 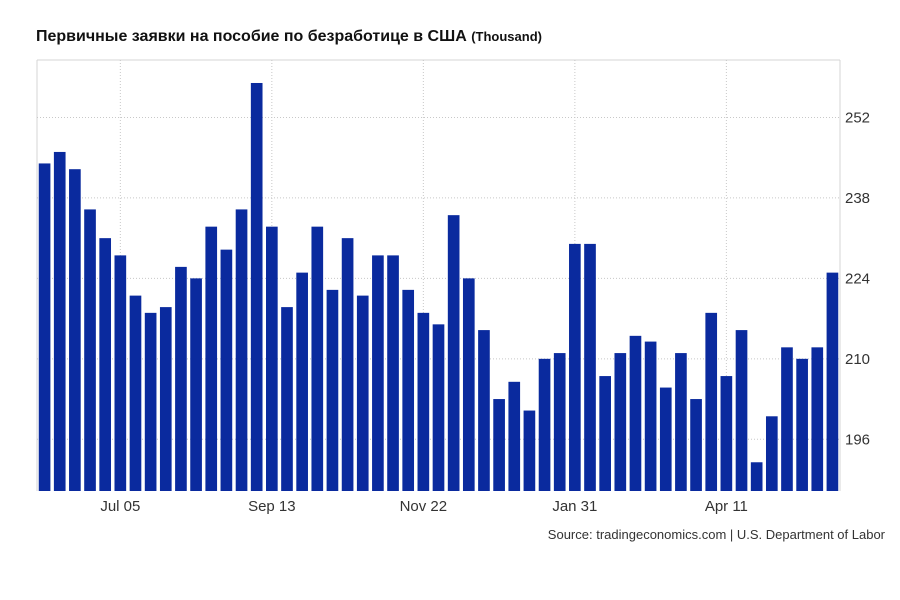 I want to click on x-tick-label: Nov 22, so click(x=424, y=506).